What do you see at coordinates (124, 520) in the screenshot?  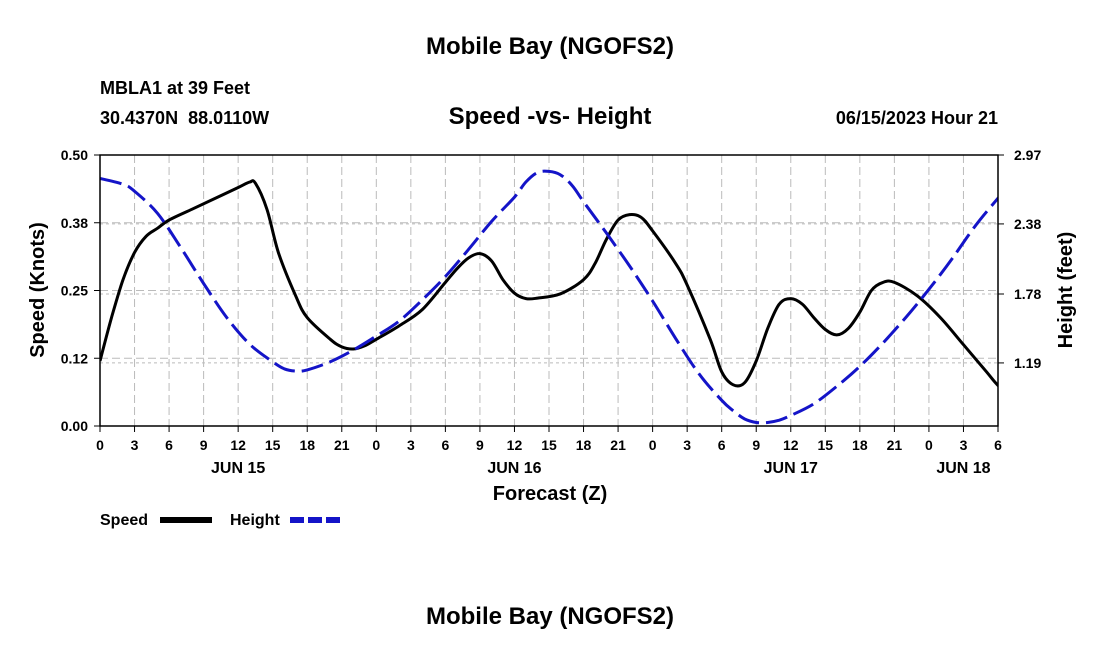 I see `legend-speed-label: Speed` at bounding box center [124, 520].